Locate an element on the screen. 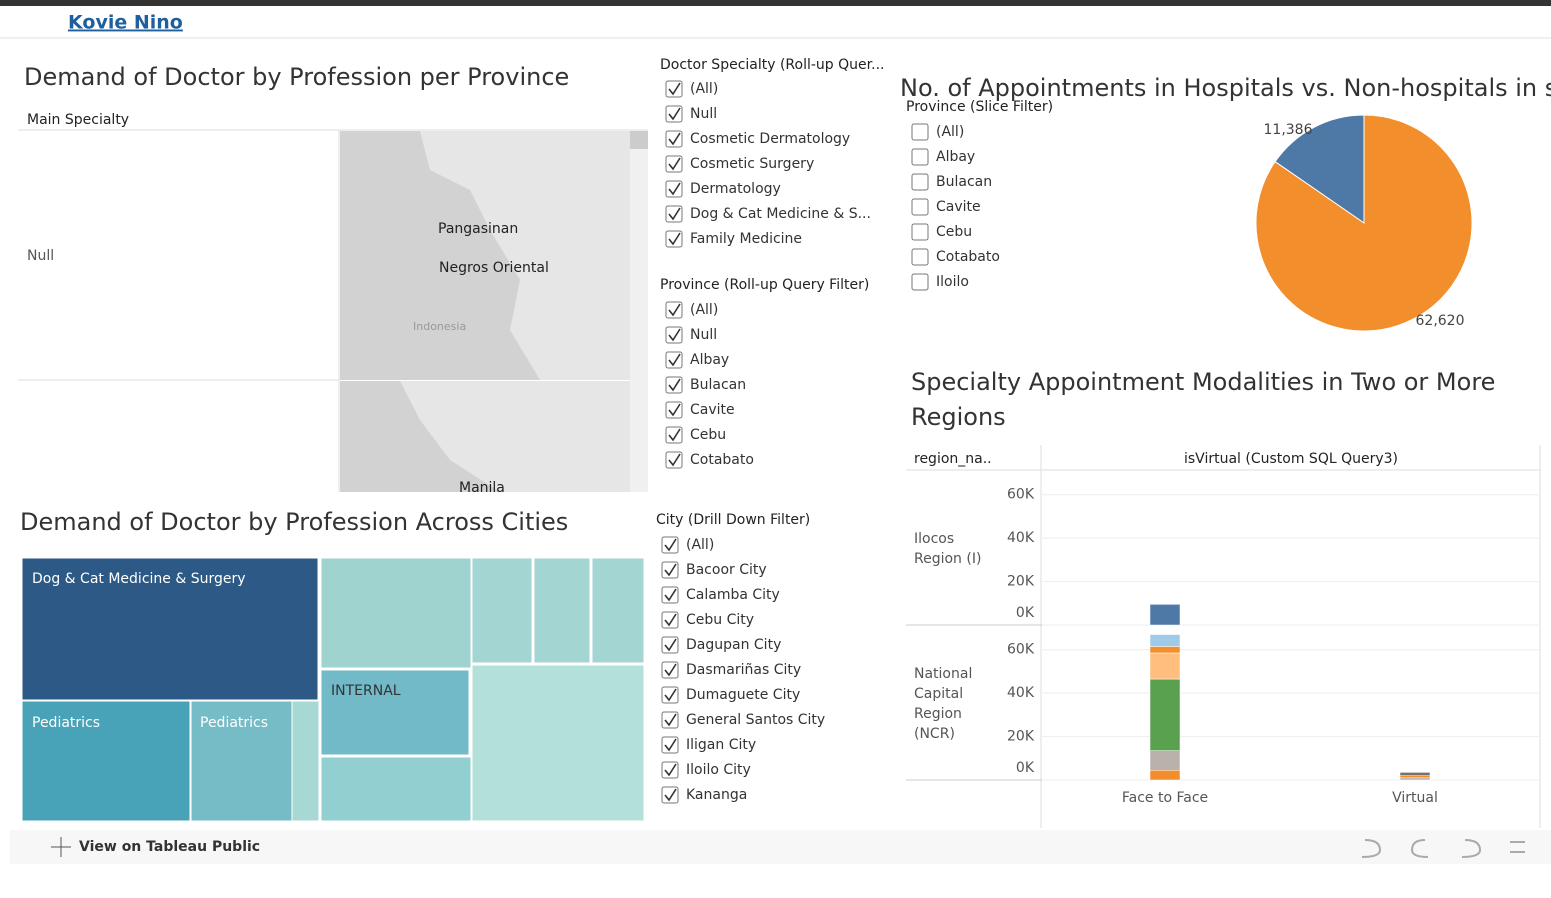  region-label: Ilocos is located at coordinates (934, 539).